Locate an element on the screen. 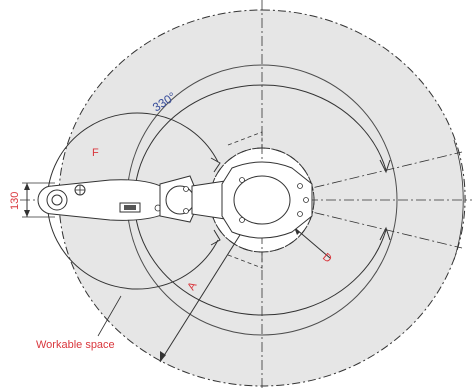 Image resolution: width=472 pixels, height=388 pixels. workable-space-leader is located at coordinates (109, 316).